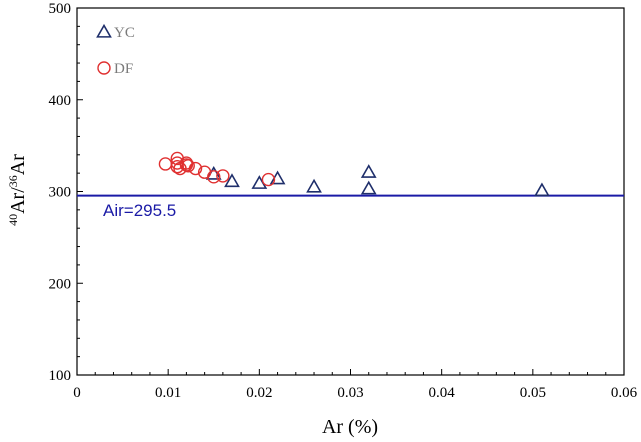  I want to click on y-axis-label: 40Ar/36Ar, so click(17, 190).